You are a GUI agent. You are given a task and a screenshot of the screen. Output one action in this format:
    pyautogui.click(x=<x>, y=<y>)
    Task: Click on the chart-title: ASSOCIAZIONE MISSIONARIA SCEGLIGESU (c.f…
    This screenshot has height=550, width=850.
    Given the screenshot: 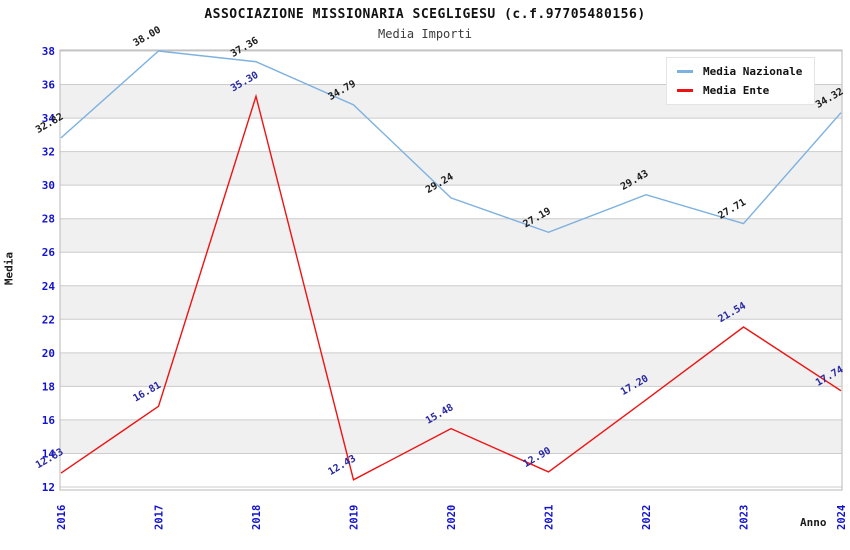 What is the action you would take?
    pyautogui.click(x=425, y=14)
    